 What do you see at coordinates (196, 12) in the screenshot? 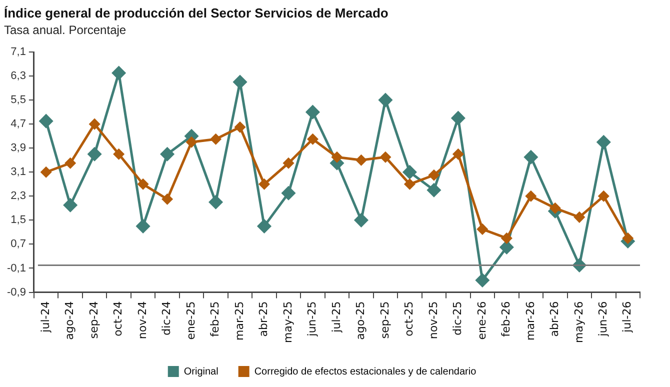
I see `chart-title: Índice general de producción del Sector Servicios de Mercado` at bounding box center [196, 12].